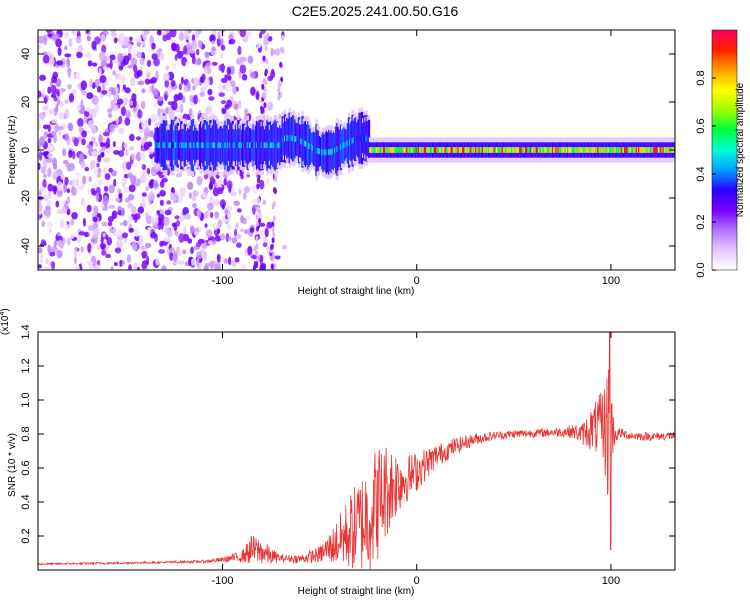 This screenshot has height=600, width=750. Describe the element at coordinates (26, 102) in the screenshot. I see `spectrogram-ytick-label: 20` at that location.